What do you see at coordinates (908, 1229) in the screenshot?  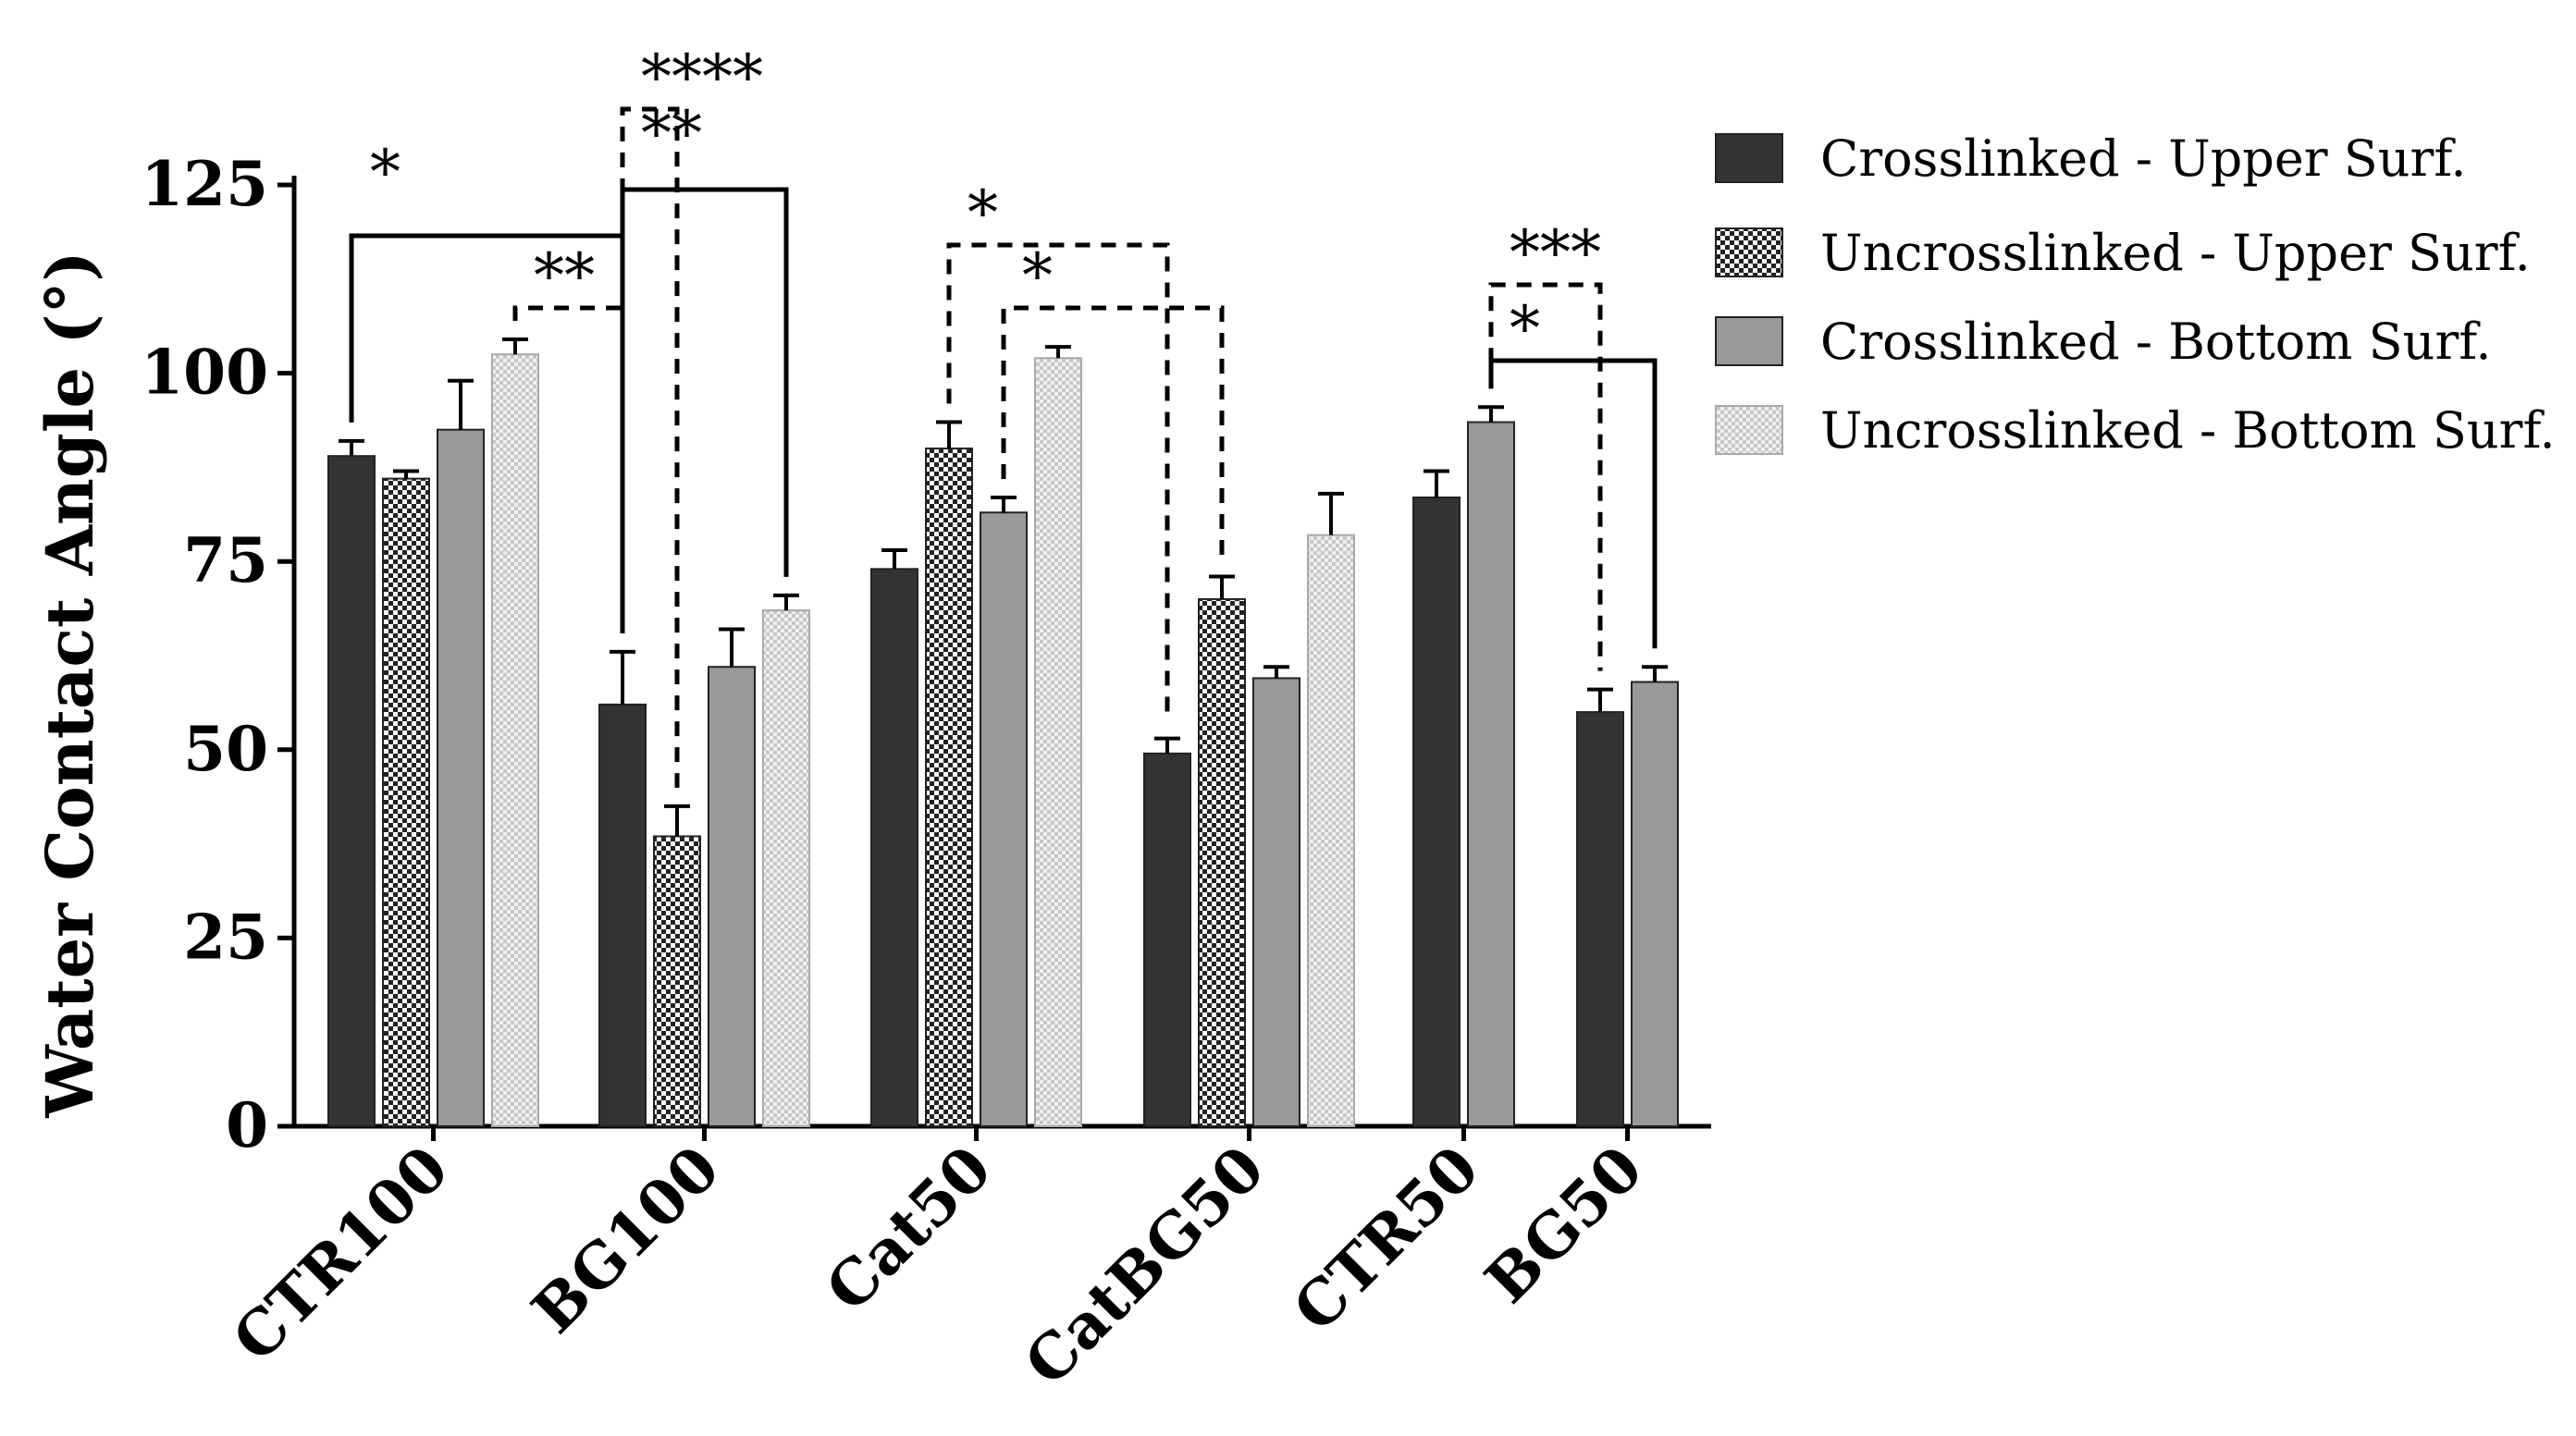 I see `x-tick-label: Cat50` at bounding box center [908, 1229].